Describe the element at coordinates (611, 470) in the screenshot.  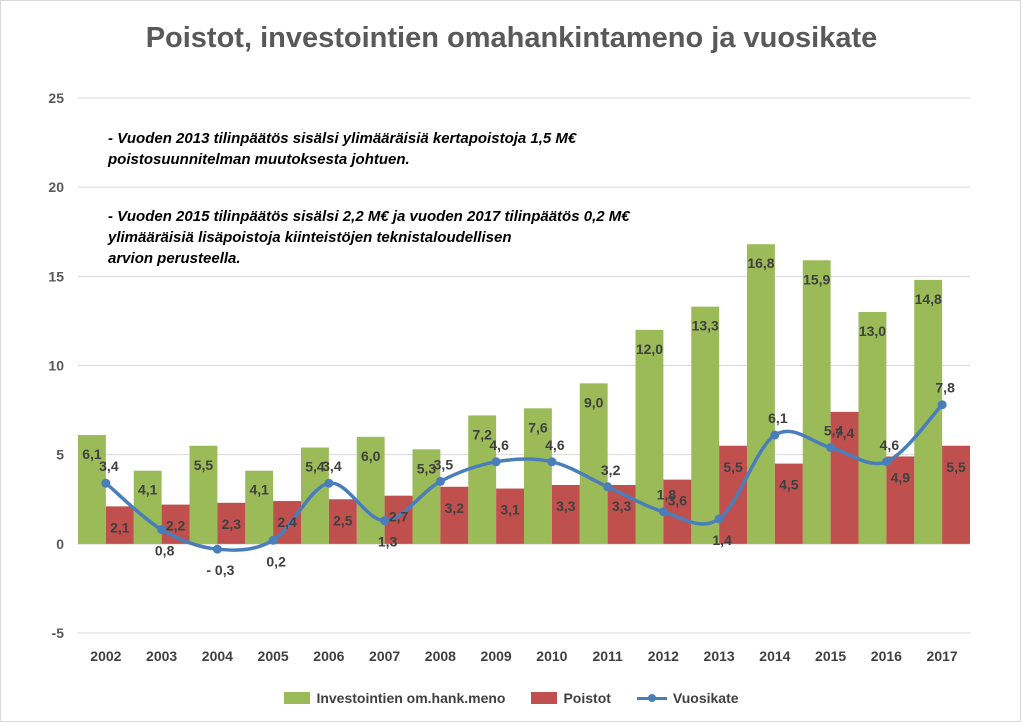
I see `label-vuosikate: 3,2` at that location.